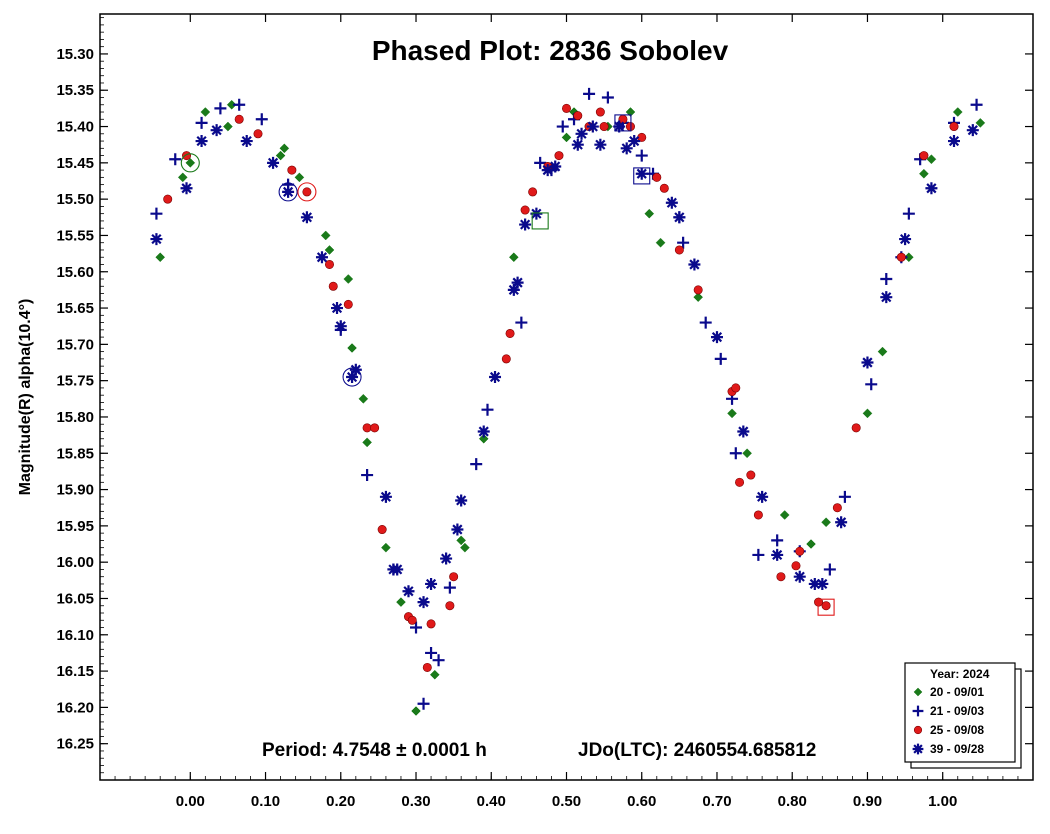 This screenshot has height=834, width=1050. Describe the element at coordinates (265, 801) in the screenshot. I see `x-tick-label: 0.10` at that location.